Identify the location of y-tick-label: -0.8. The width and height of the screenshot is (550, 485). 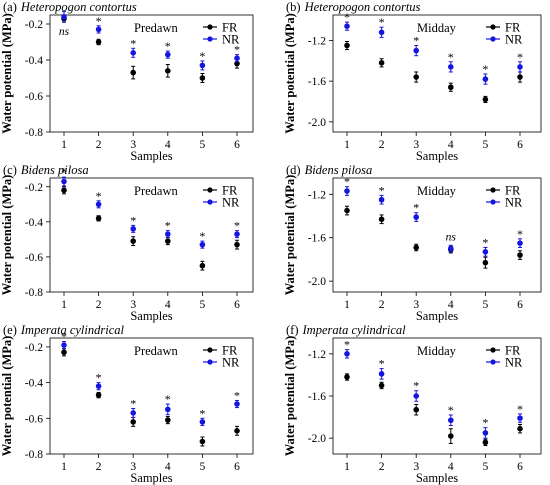
(34, 293).